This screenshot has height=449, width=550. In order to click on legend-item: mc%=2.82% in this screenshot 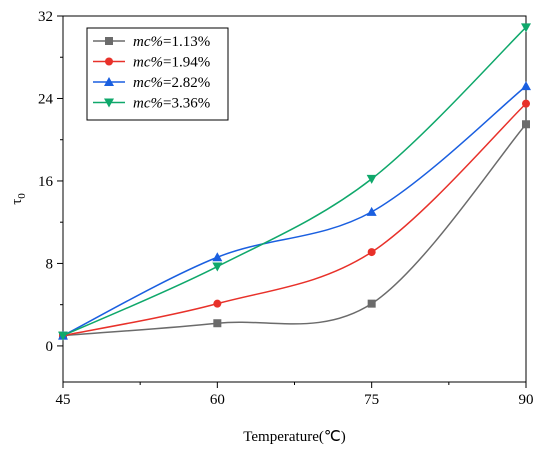, I will do `click(151, 83)`.